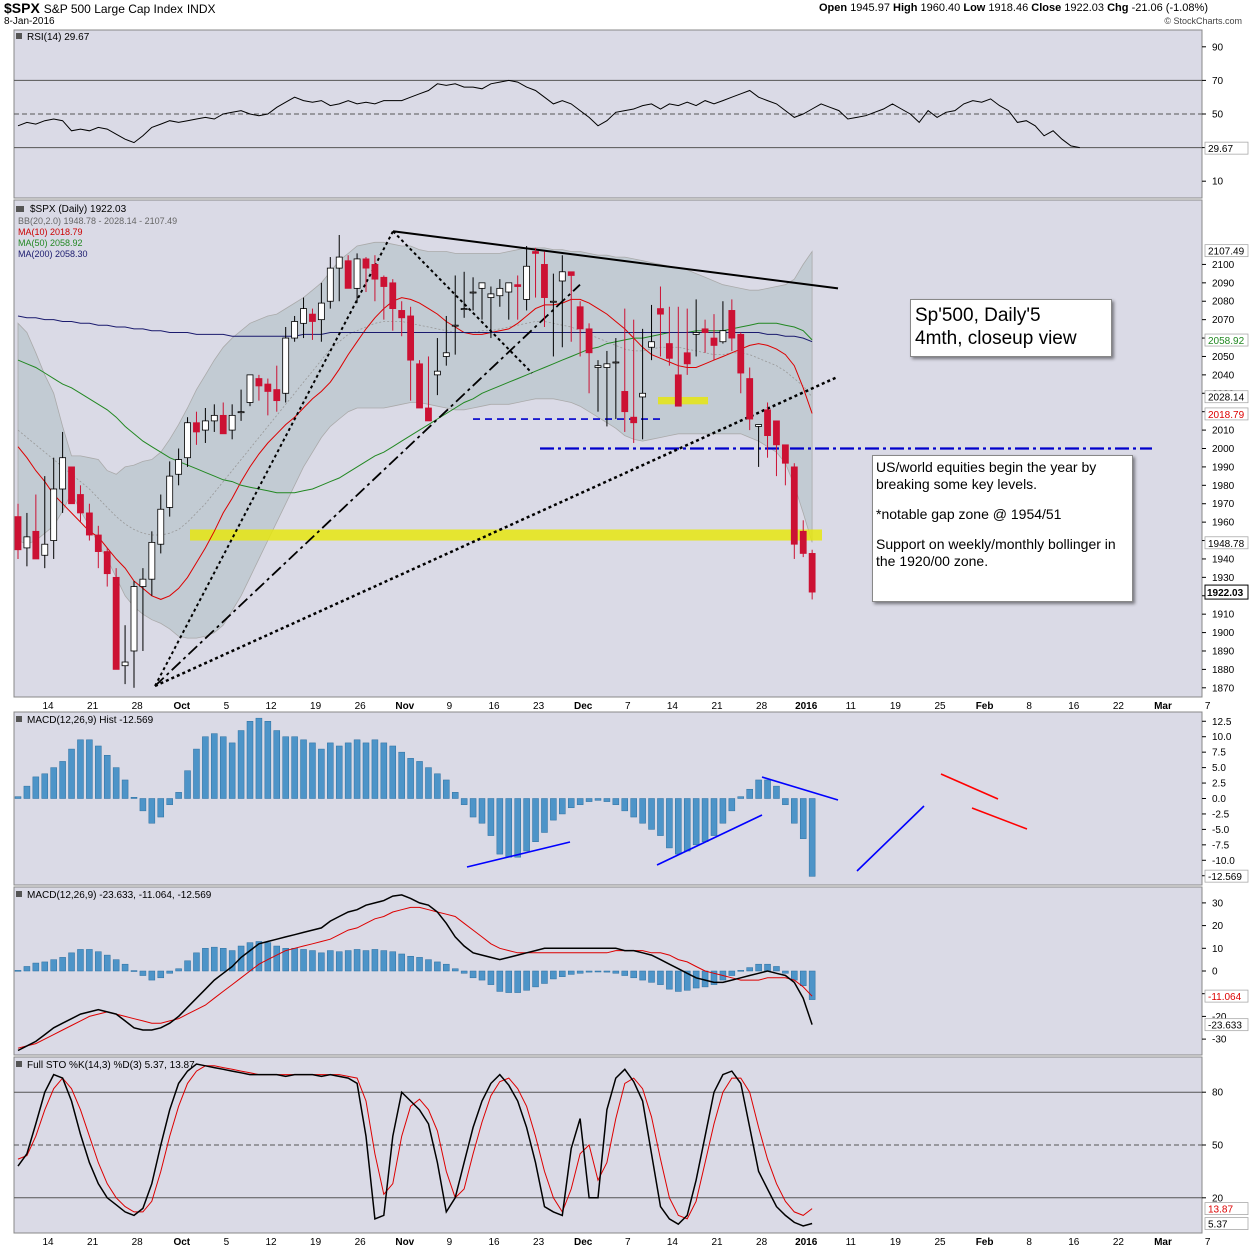 The height and width of the screenshot is (1250, 1250). Describe the element at coordinates (494, 706) in the screenshot. I see `x-axis-top-label: 16` at that location.